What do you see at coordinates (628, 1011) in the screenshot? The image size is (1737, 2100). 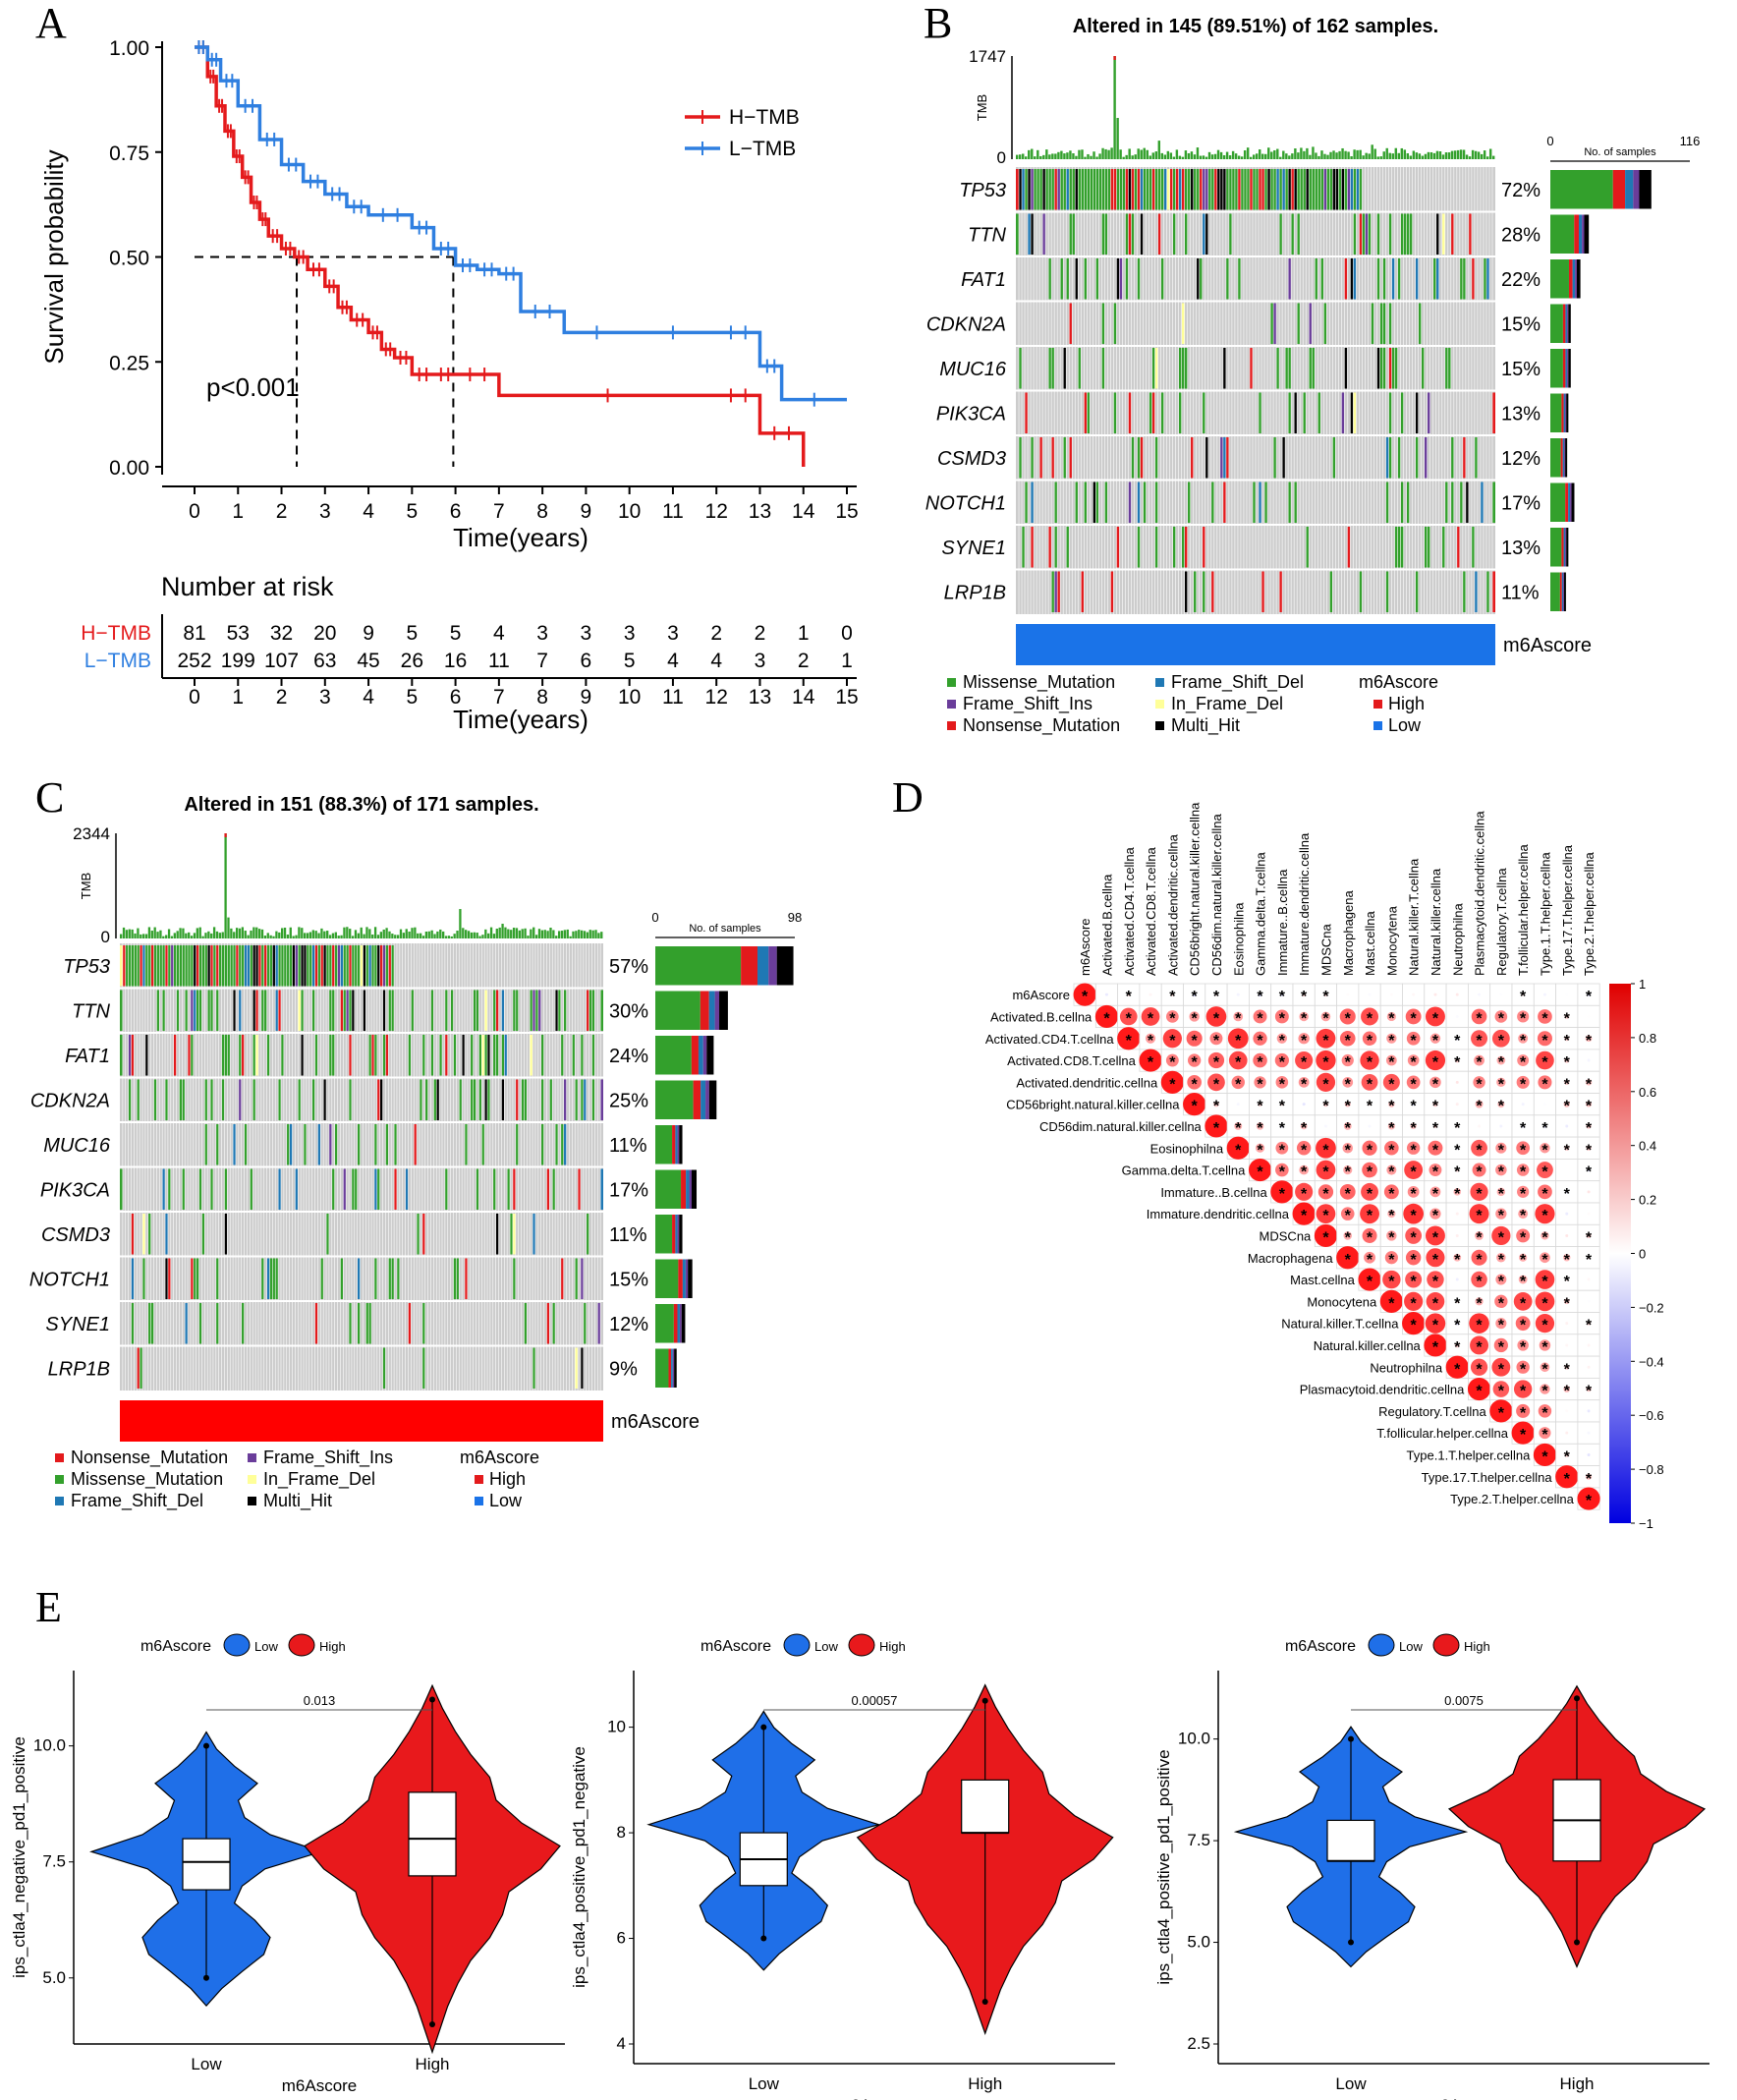 I see `gene-percent: 30%` at bounding box center [628, 1011].